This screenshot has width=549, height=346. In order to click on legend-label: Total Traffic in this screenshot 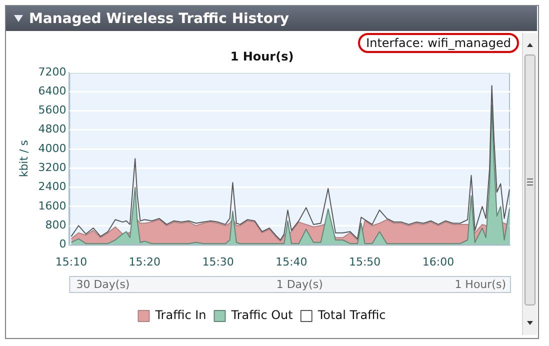, I will do `click(351, 315)`.